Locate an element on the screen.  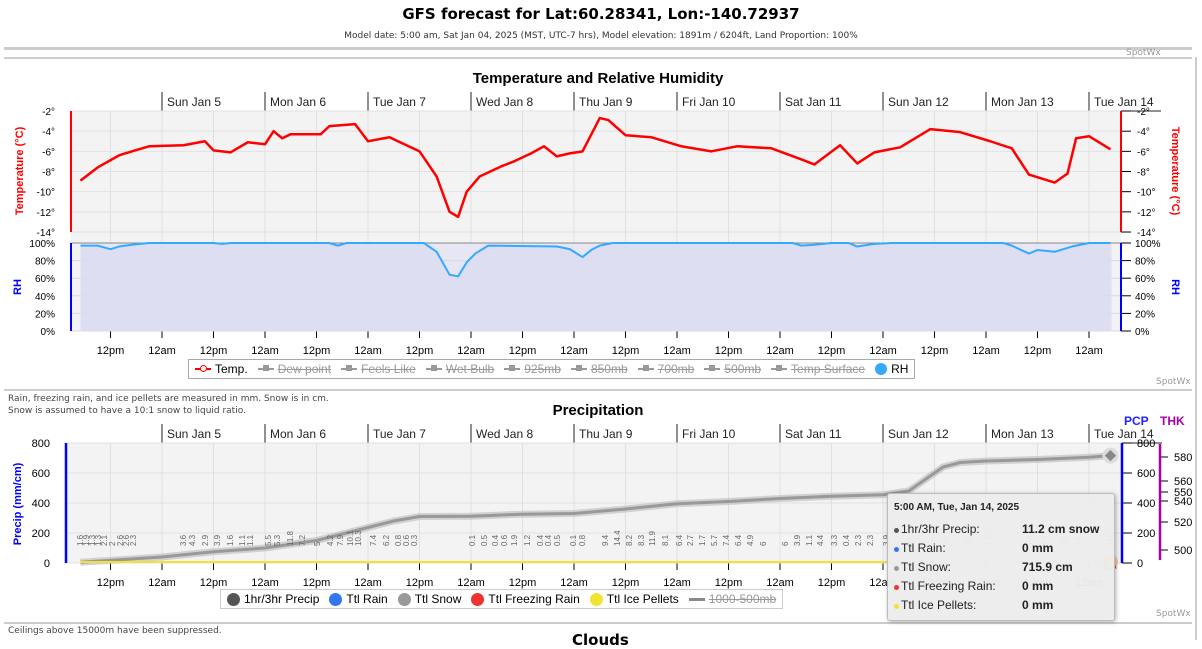
legend-item-wet-bulb: Wet Bulb is located at coordinates (460, 369).